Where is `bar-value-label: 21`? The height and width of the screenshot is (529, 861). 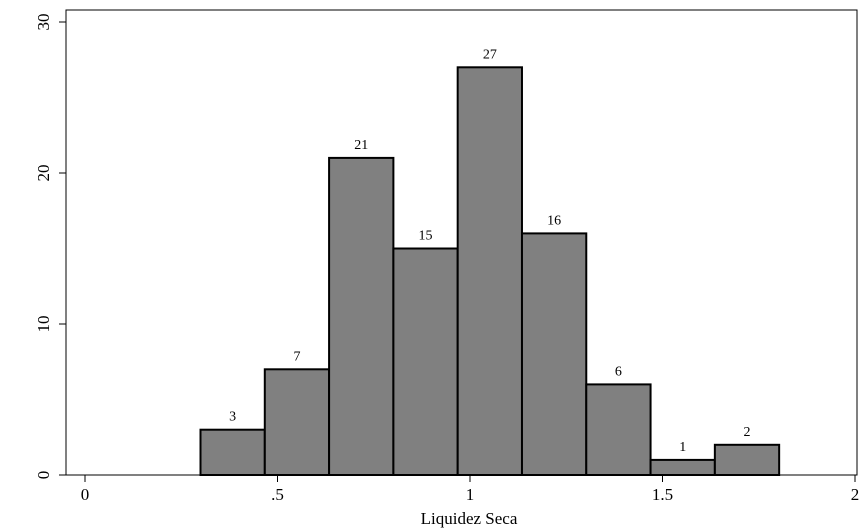
bar-value-label: 21 is located at coordinates (361, 145).